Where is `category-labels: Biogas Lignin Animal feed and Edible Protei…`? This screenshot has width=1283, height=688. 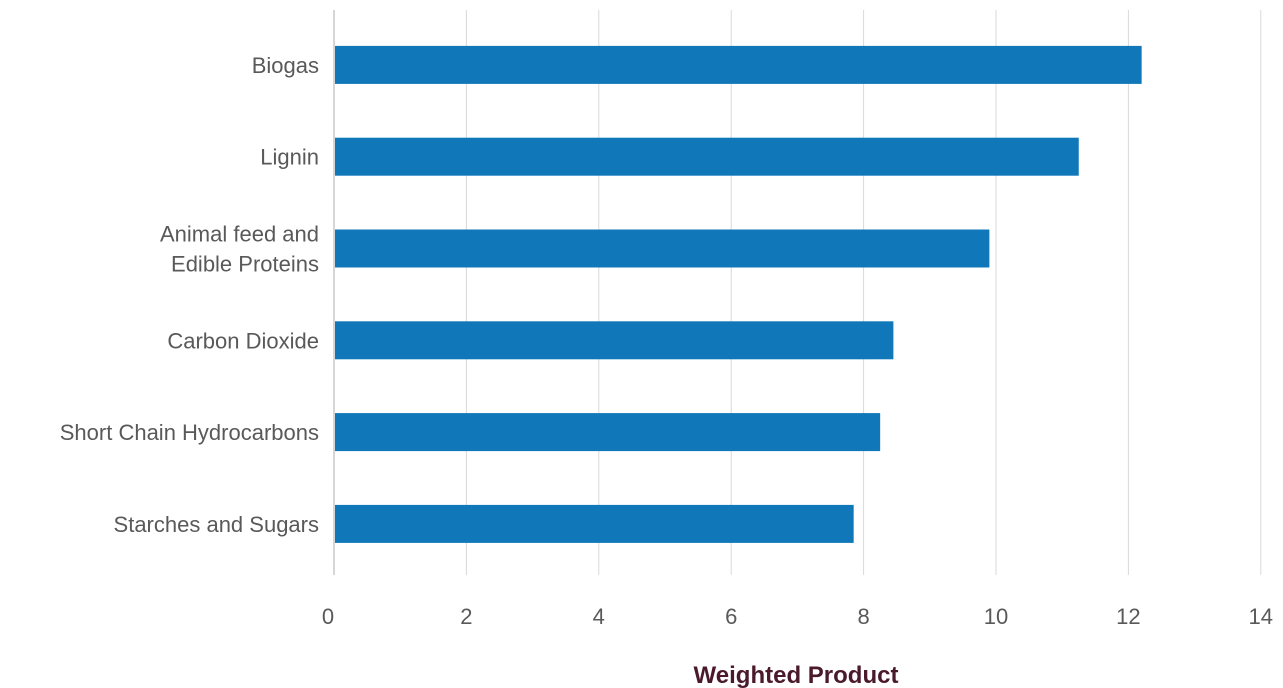 category-labels: Biogas Lignin Animal feed and Edible Protei… is located at coordinates (189, 295).